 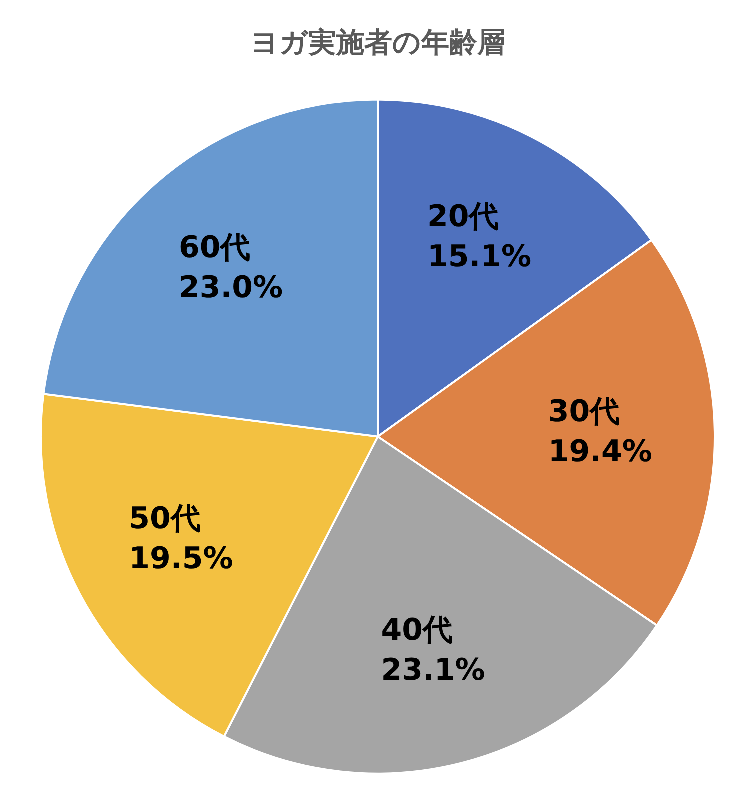 I want to click on data-label: 19.5%, so click(x=181, y=558).